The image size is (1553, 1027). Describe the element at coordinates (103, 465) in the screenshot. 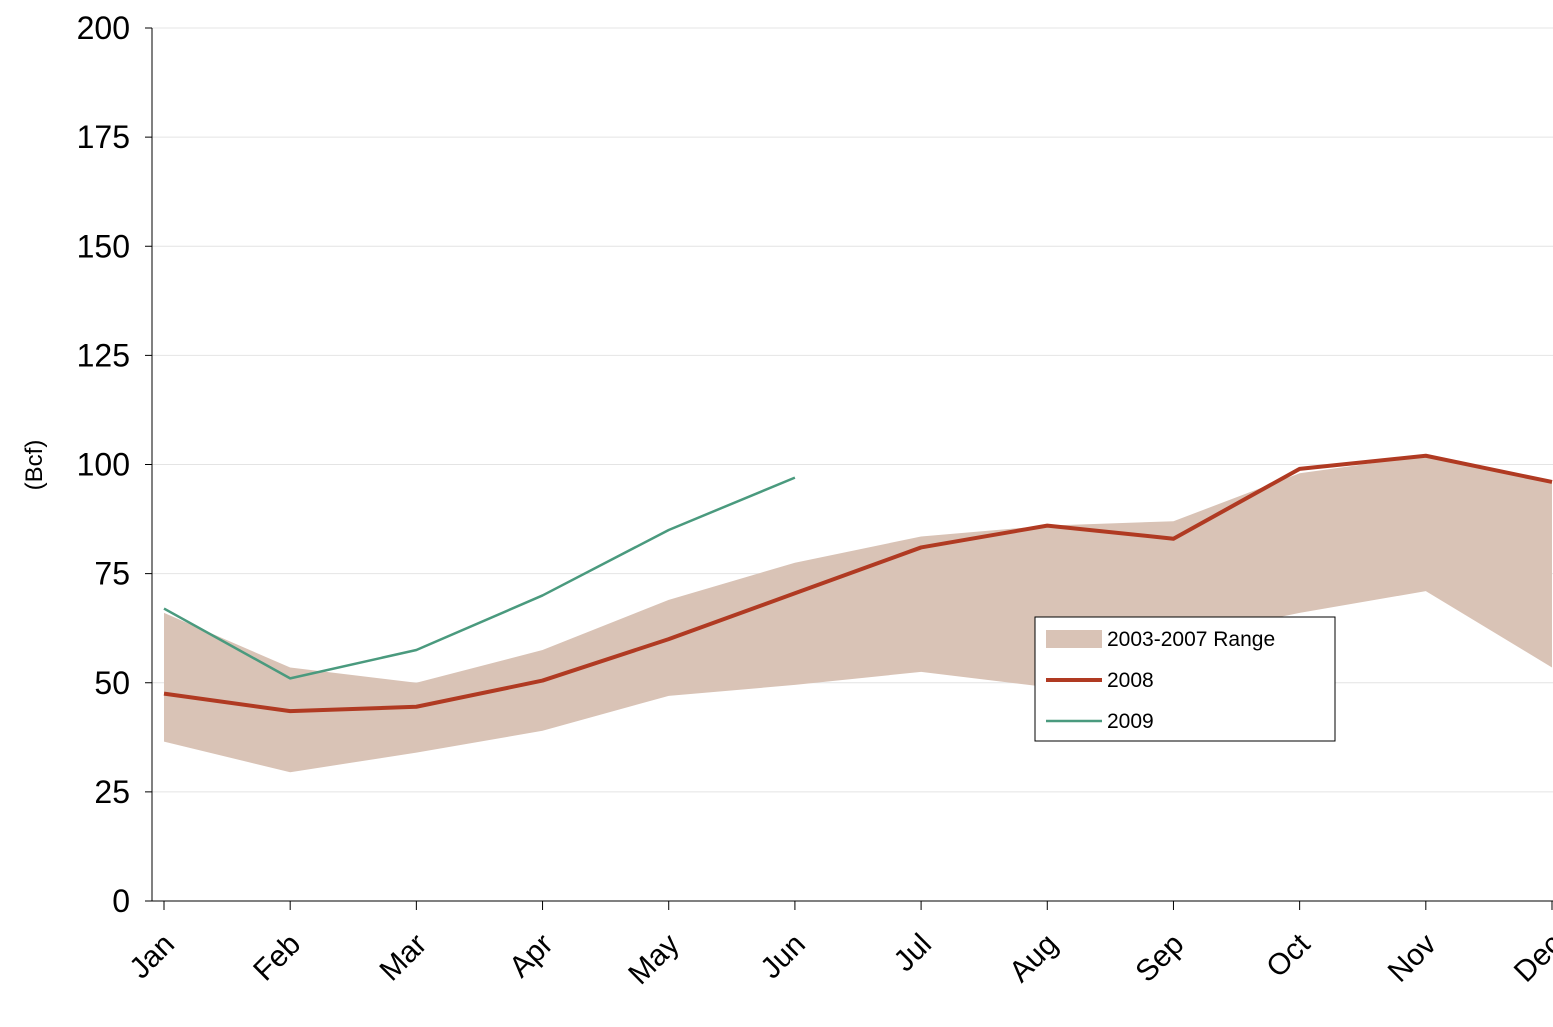

I see `y-tick-label: 100` at that location.